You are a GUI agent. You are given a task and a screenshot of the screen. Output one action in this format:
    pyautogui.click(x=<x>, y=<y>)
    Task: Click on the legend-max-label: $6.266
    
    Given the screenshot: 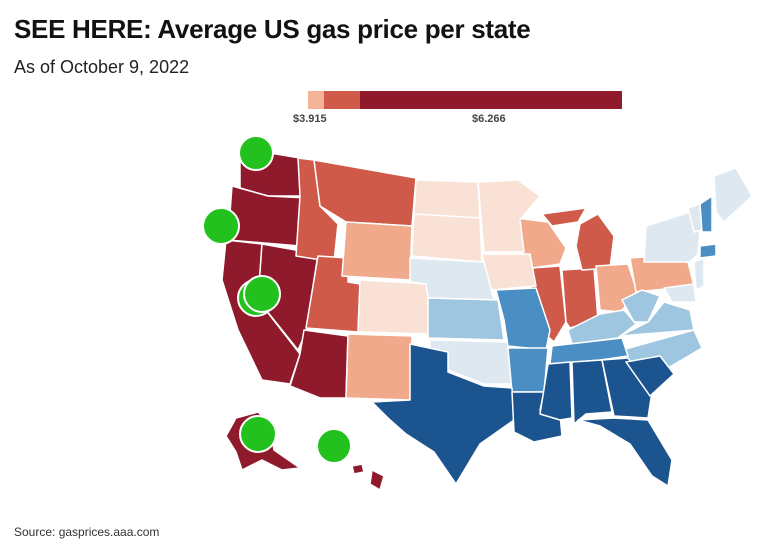 What is the action you would take?
    pyautogui.click(x=489, y=119)
    